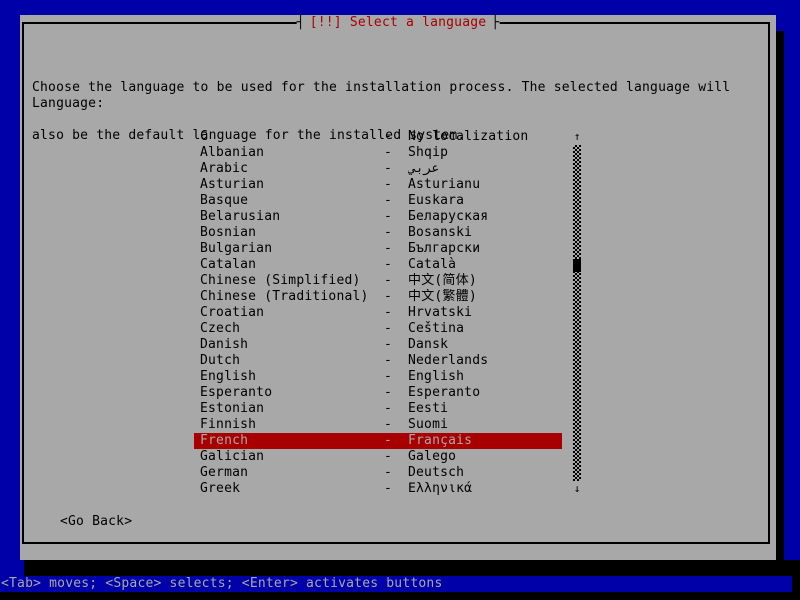 The height and width of the screenshot is (600, 800). What do you see at coordinates (440, 440) in the screenshot?
I see `language-option-native-name: Français` at bounding box center [440, 440].